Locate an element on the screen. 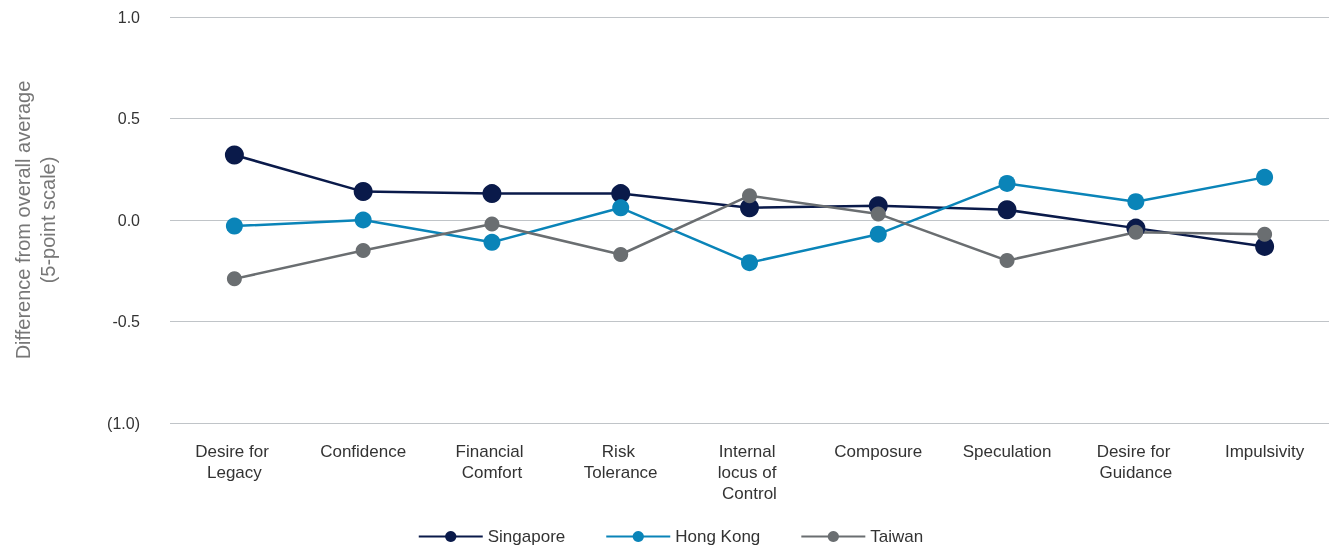 Image resolution: width=1341 pixels, height=554 pixels. x-tick-label: Desire for Legacy is located at coordinates (234, 462).